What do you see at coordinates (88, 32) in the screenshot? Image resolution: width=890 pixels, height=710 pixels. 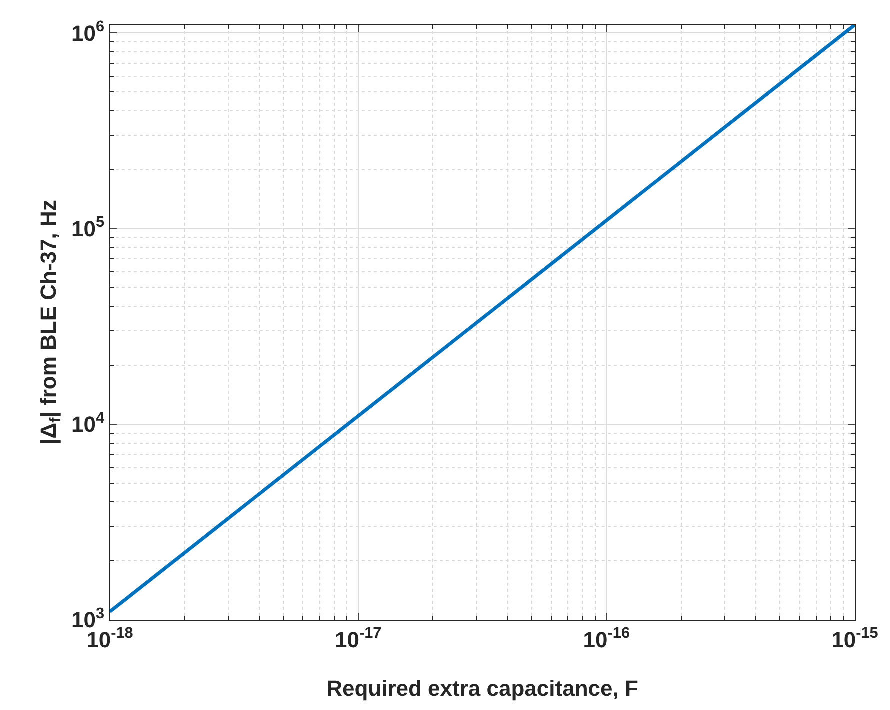 I see `y-tick-label: 10$^{6}$` at bounding box center [88, 32].